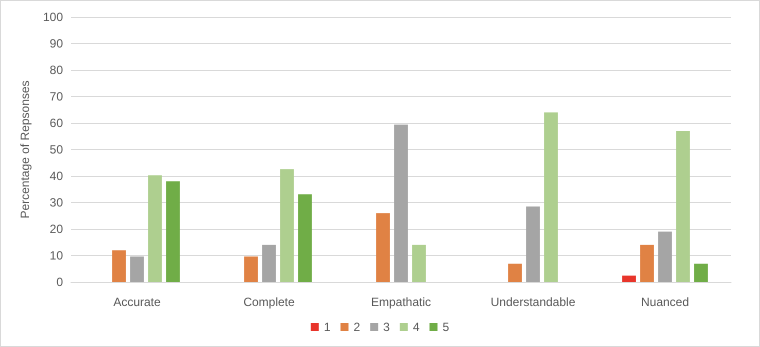 This screenshot has height=347, width=760. What do you see at coordinates (386, 327) in the screenshot?
I see `legend-label: 3` at bounding box center [386, 327].